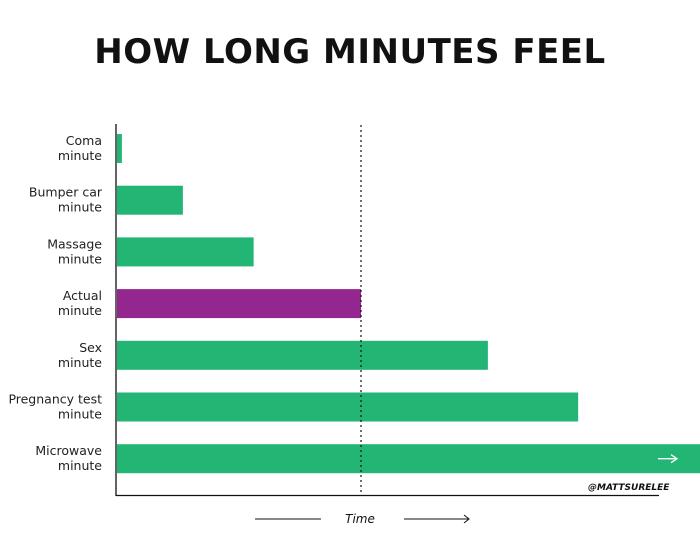  I want to click on category-label: Sex, so click(90, 347).